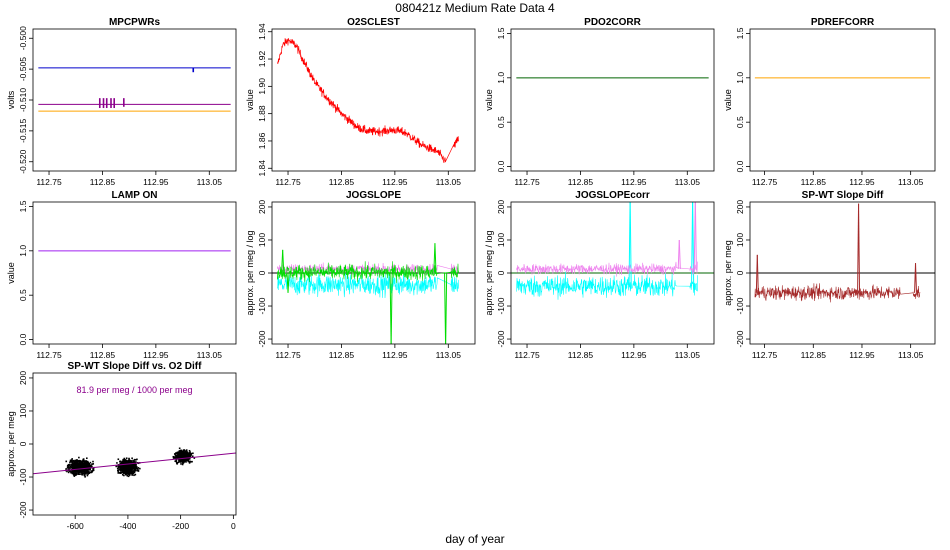  What do you see at coordinates (49, 355) in the screenshot?
I see `x-tick-label: 112.75` at bounding box center [49, 355].